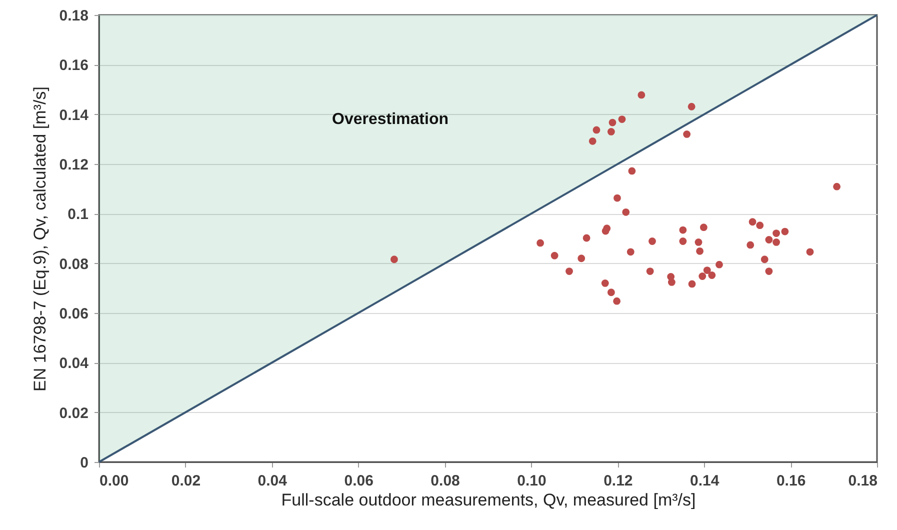 This screenshot has width=897, height=530. Describe the element at coordinates (531, 481) in the screenshot. I see `x-tick-label: 0.10` at that location.